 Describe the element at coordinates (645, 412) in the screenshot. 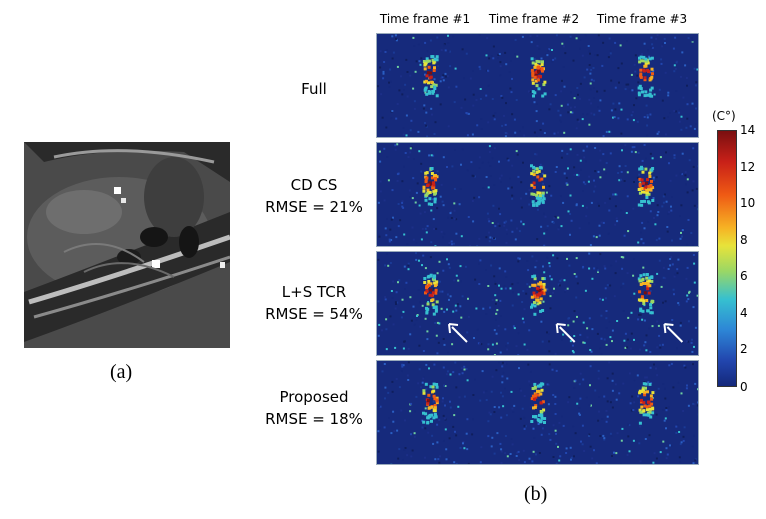

I see `time-frame-map` at that location.